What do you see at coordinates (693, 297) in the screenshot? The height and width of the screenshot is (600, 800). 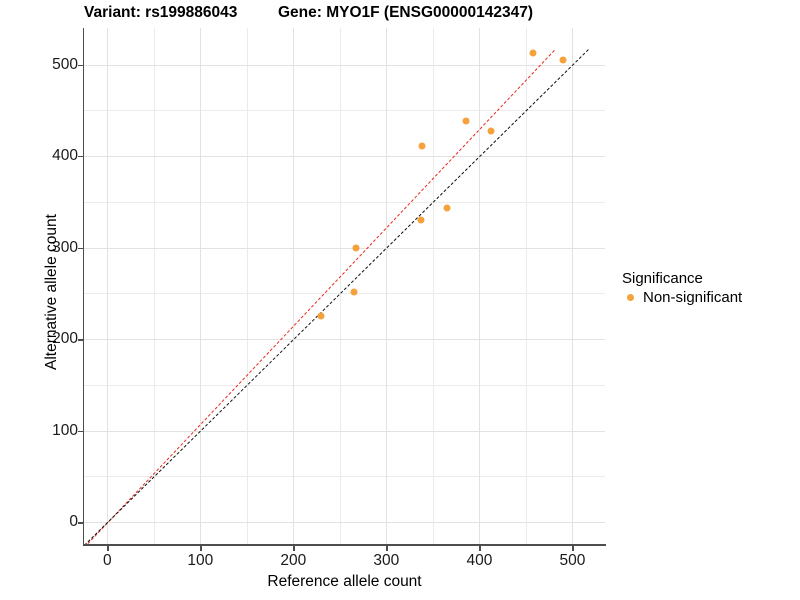 I see `legend-item-label: Non-significant` at bounding box center [693, 297].